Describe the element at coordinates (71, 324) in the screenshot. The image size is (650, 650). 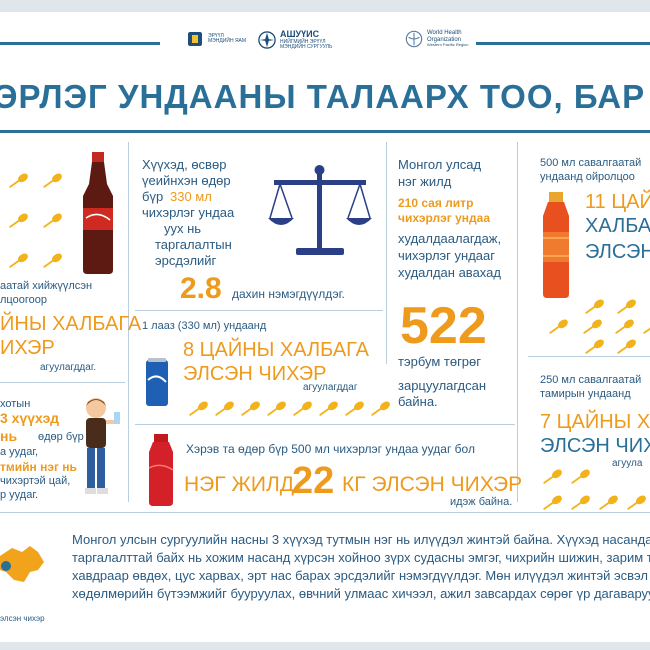
I see `left-big-1: ЙНЫ ХАЛБАГА` at that location.